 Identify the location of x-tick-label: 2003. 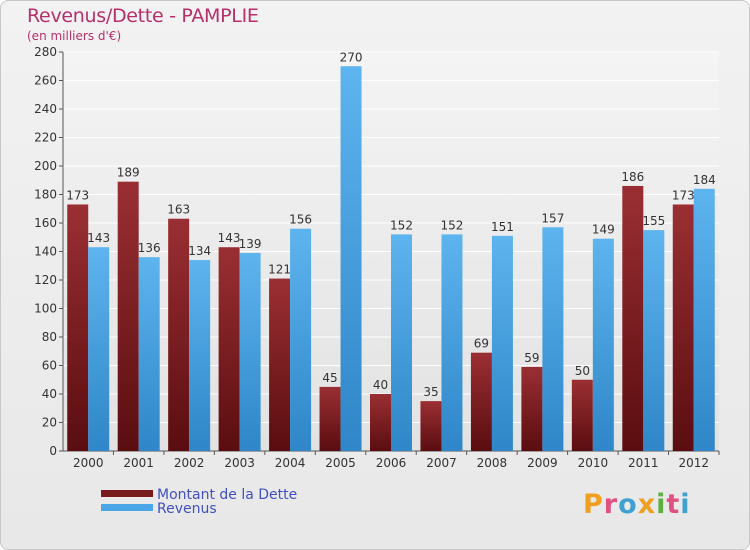
(239, 463).